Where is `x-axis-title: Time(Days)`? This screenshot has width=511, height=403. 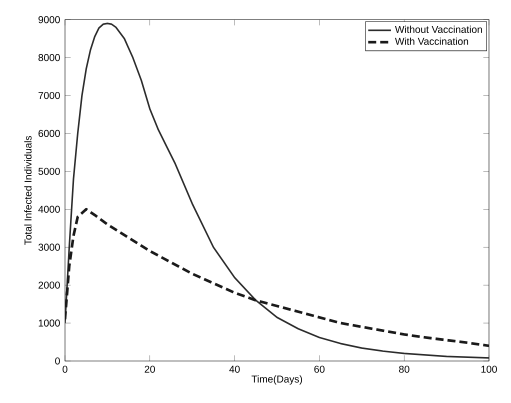
x-axis-title: Time(Days) is located at coordinates (277, 380).